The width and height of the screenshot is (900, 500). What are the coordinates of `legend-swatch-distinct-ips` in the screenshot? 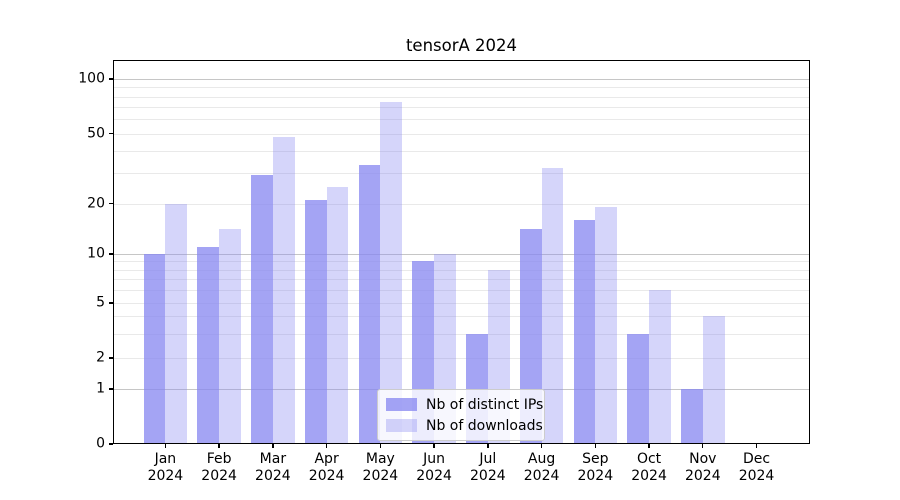 It's located at (401, 404).